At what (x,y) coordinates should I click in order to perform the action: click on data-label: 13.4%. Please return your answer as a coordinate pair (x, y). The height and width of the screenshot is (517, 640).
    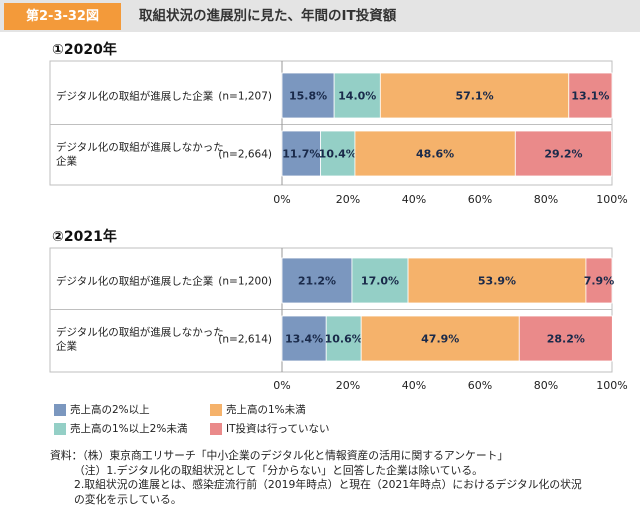
    Looking at the image, I should click on (304, 339).